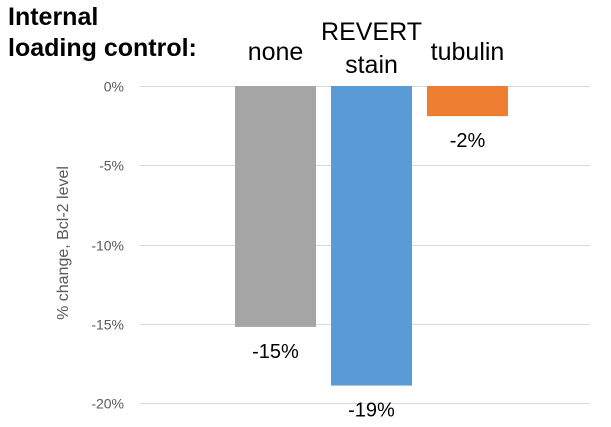 This screenshot has height=427, width=611. I want to click on category-labels: none REVERT stain tubulin, so click(376, 48).